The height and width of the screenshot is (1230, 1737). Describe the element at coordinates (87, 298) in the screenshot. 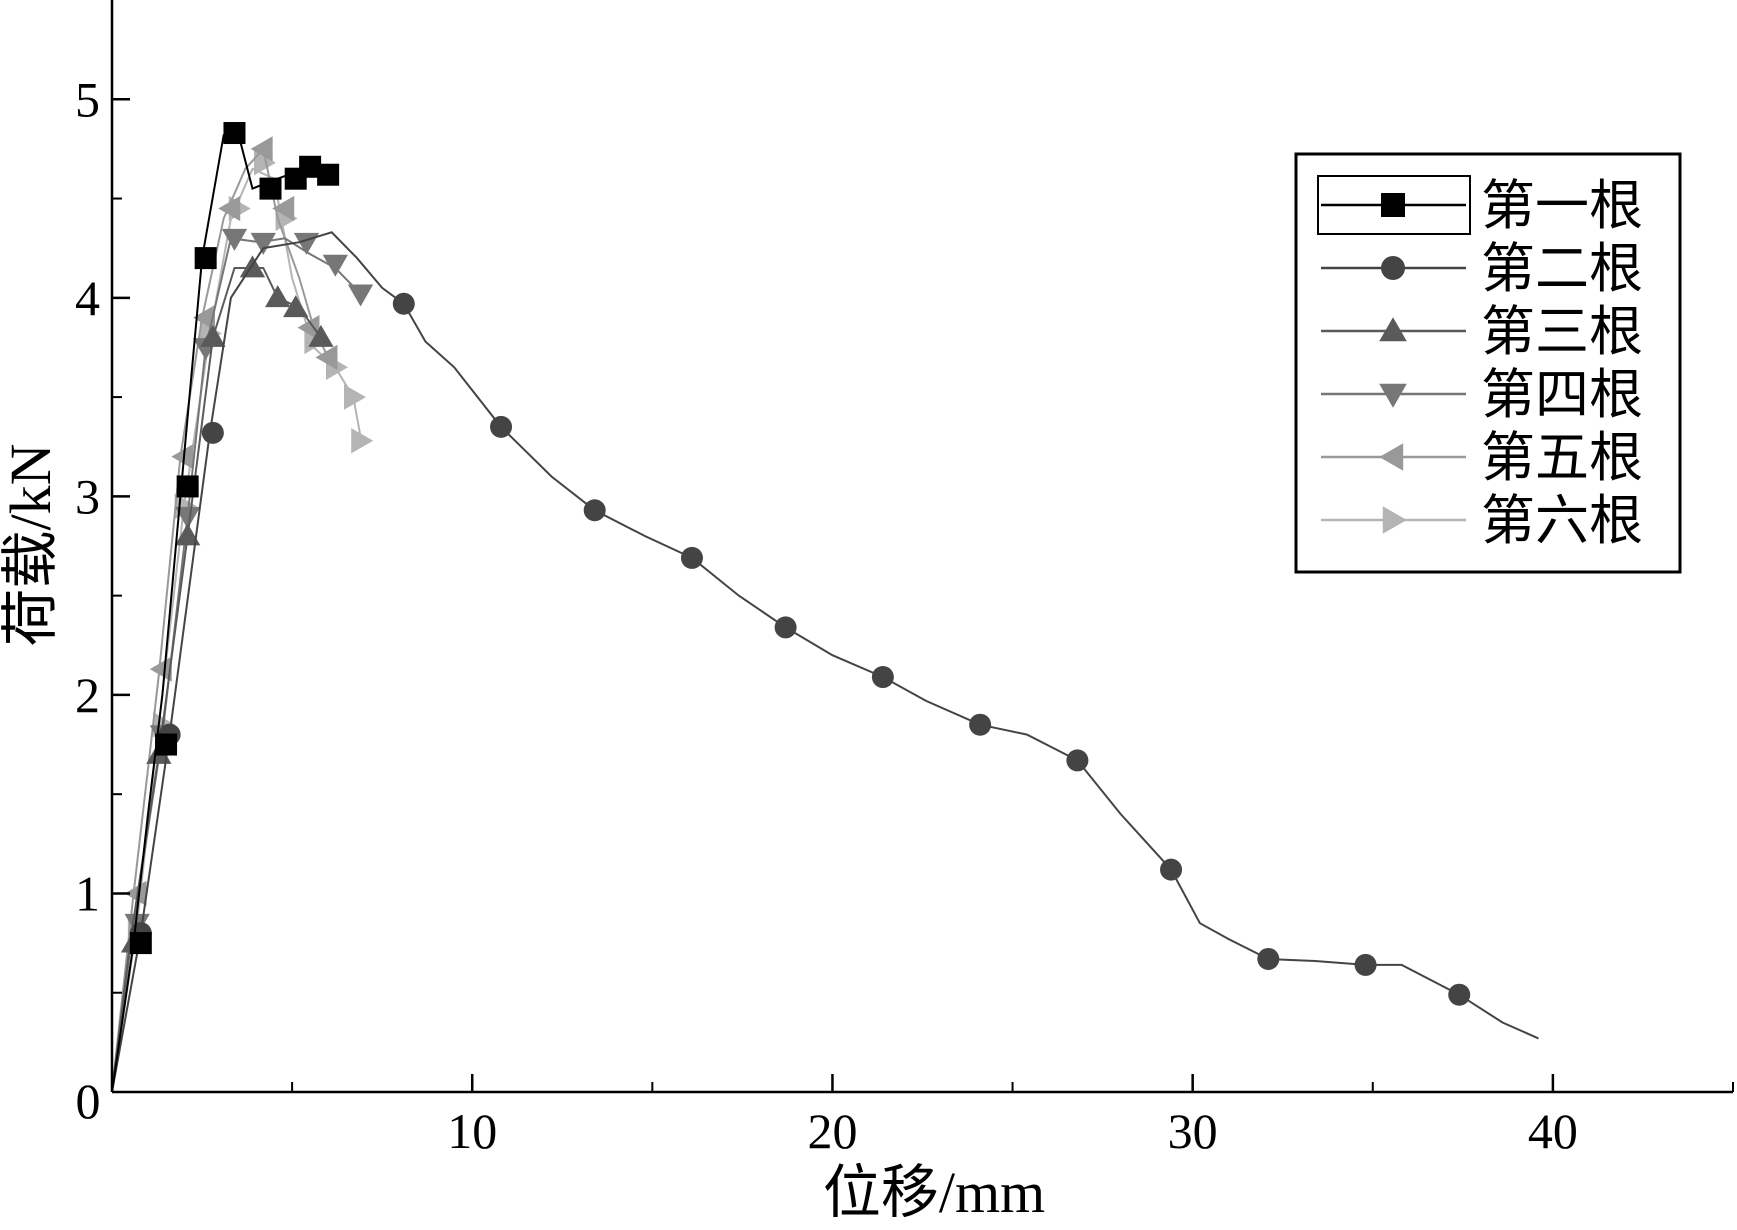

I see `y-tick-label: 4` at that location.